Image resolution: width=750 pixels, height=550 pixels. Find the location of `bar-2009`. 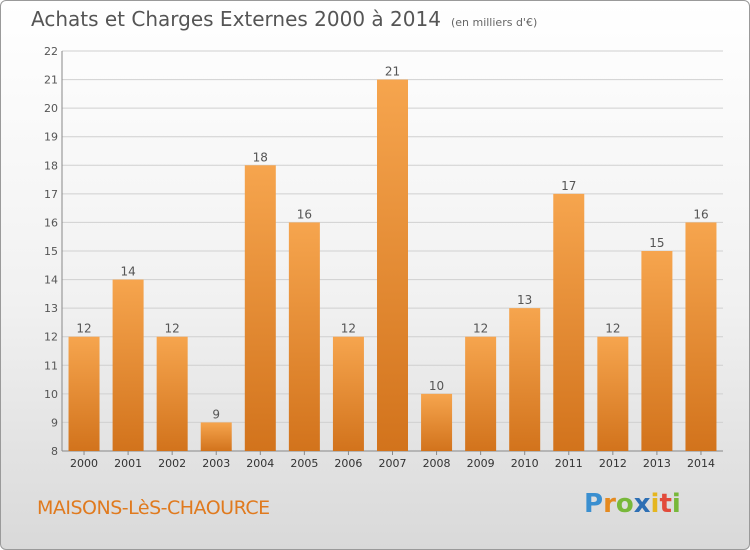

bar-2009 is located at coordinates (481, 393).